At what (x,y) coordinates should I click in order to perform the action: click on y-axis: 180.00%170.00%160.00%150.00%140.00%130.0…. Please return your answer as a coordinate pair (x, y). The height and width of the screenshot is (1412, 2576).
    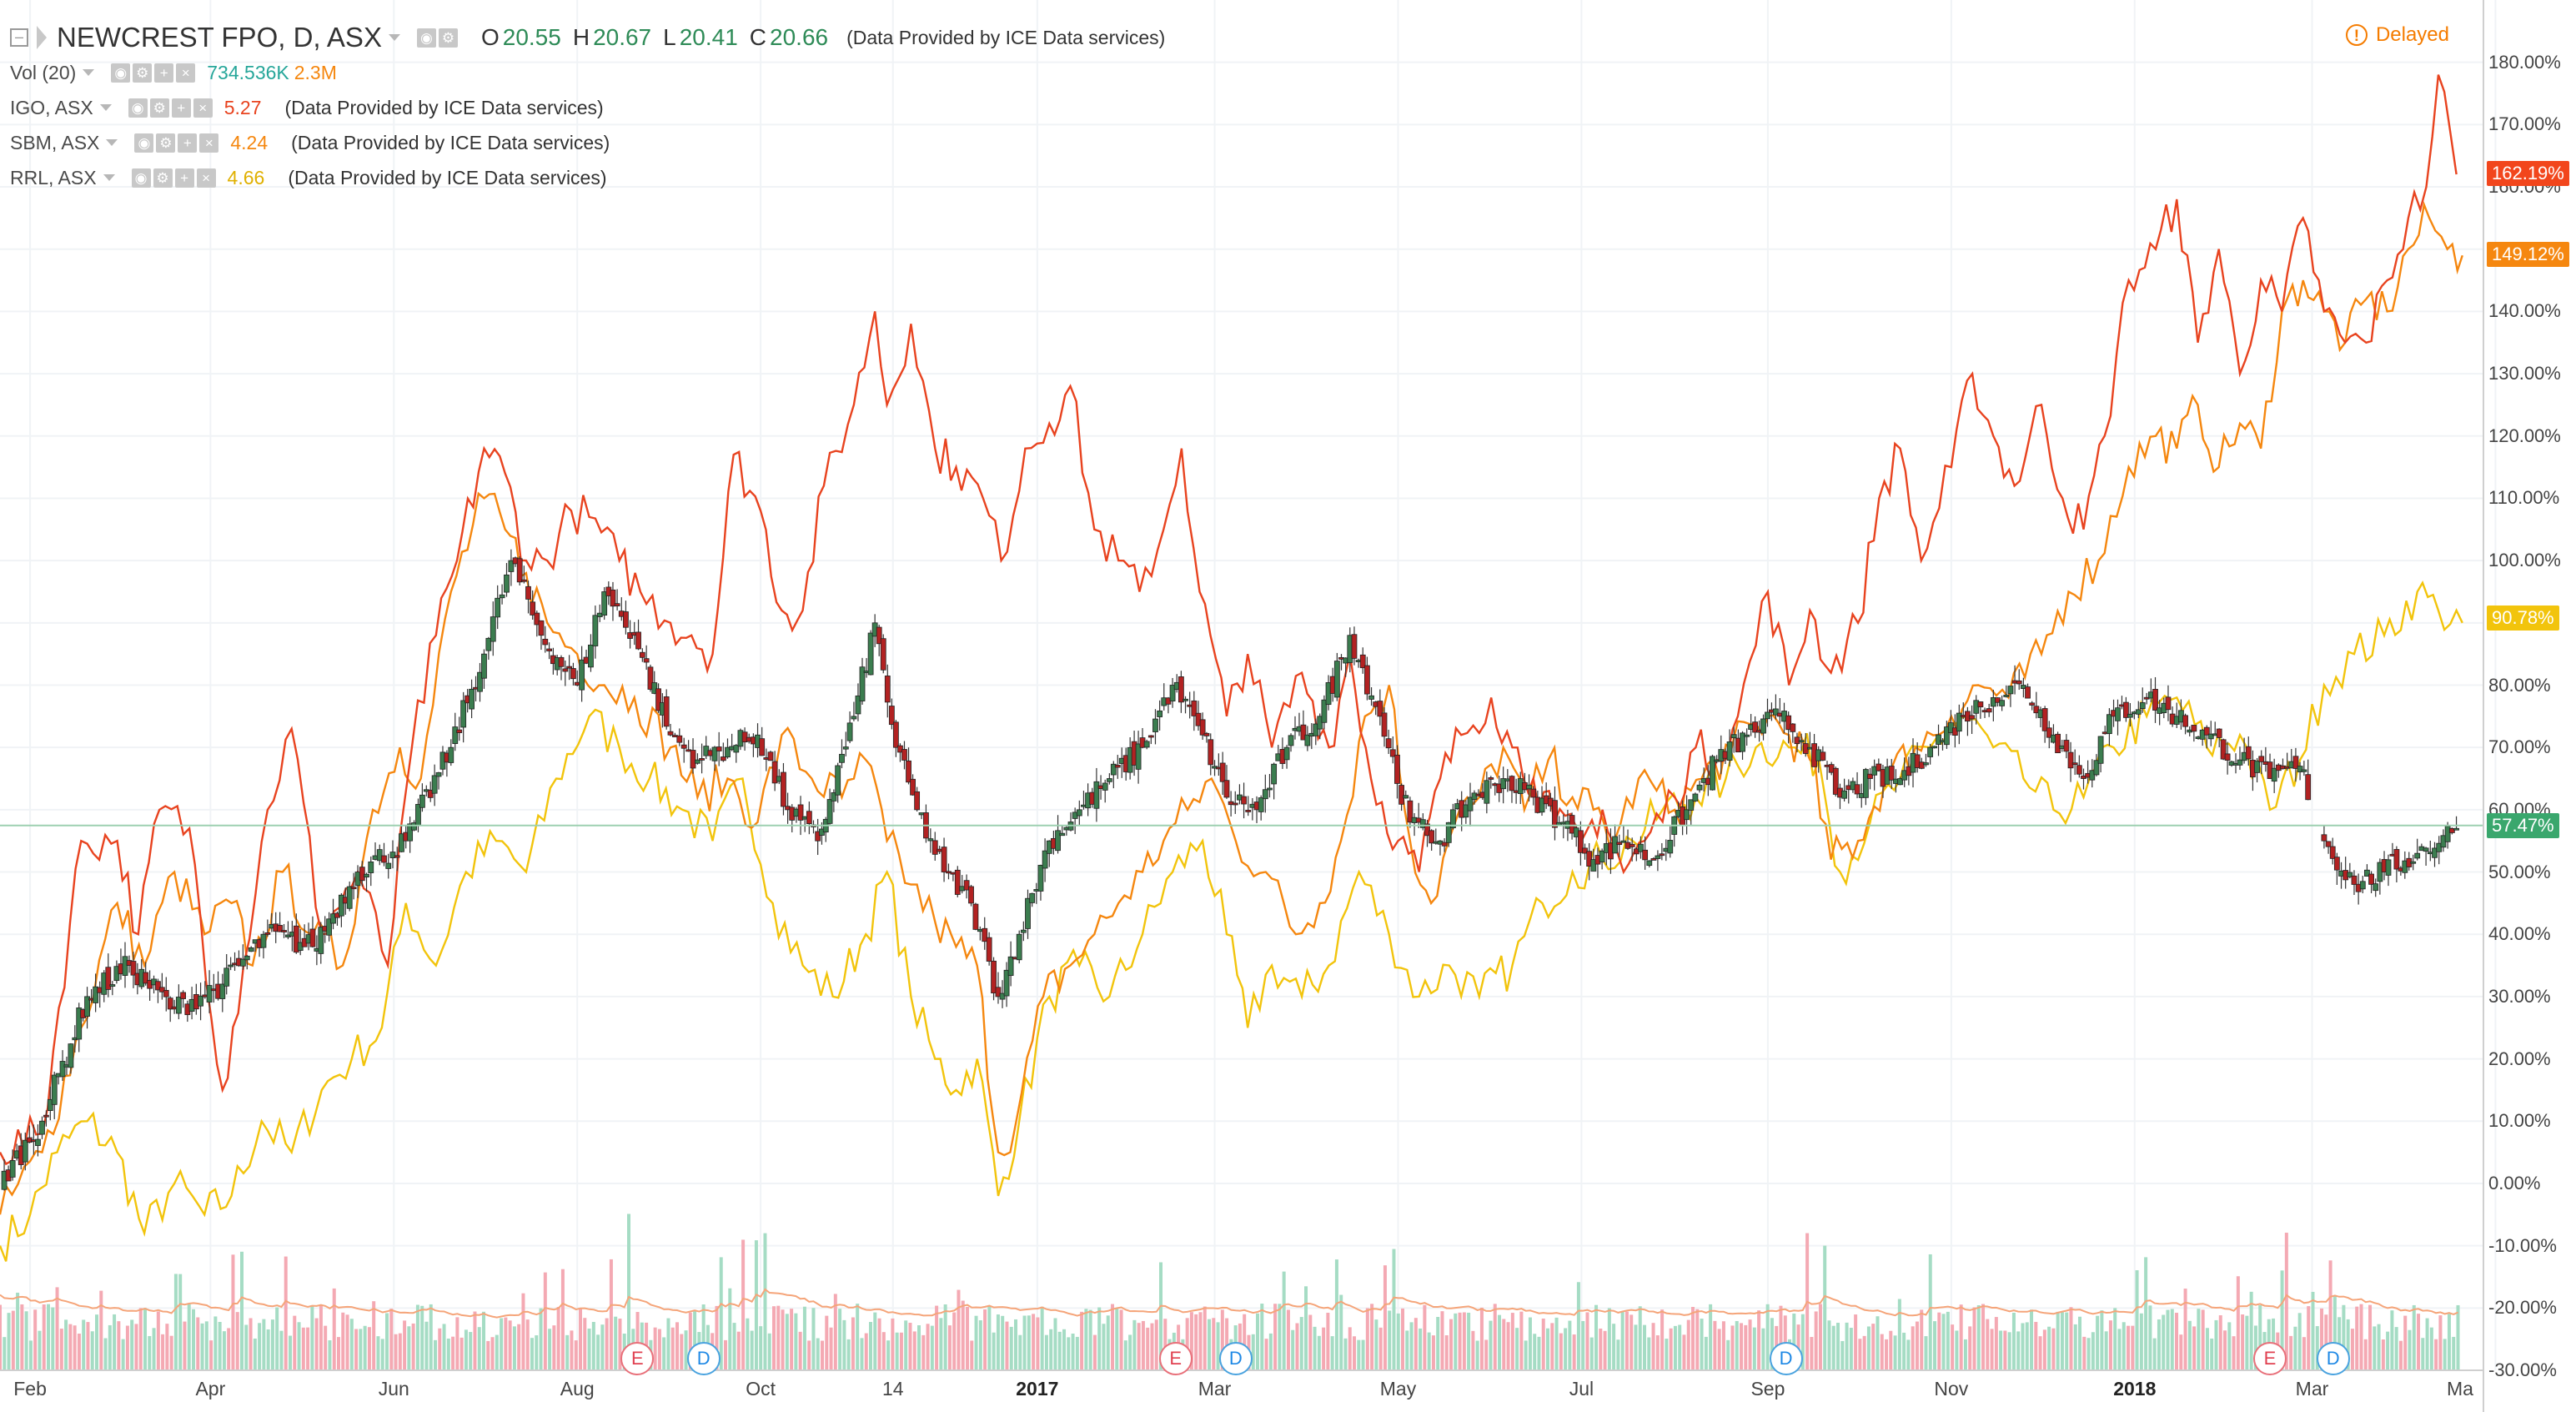
    Looking at the image, I should click on (2529, 706).